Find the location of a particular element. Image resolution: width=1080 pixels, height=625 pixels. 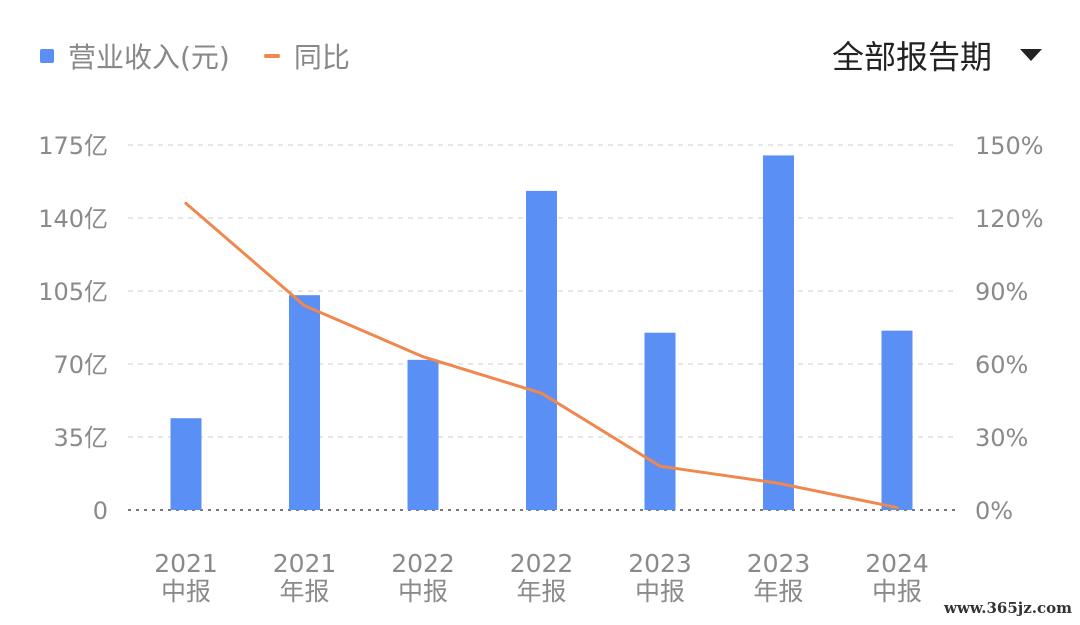

y-right-tick-label: 30% is located at coordinates (1001, 438).